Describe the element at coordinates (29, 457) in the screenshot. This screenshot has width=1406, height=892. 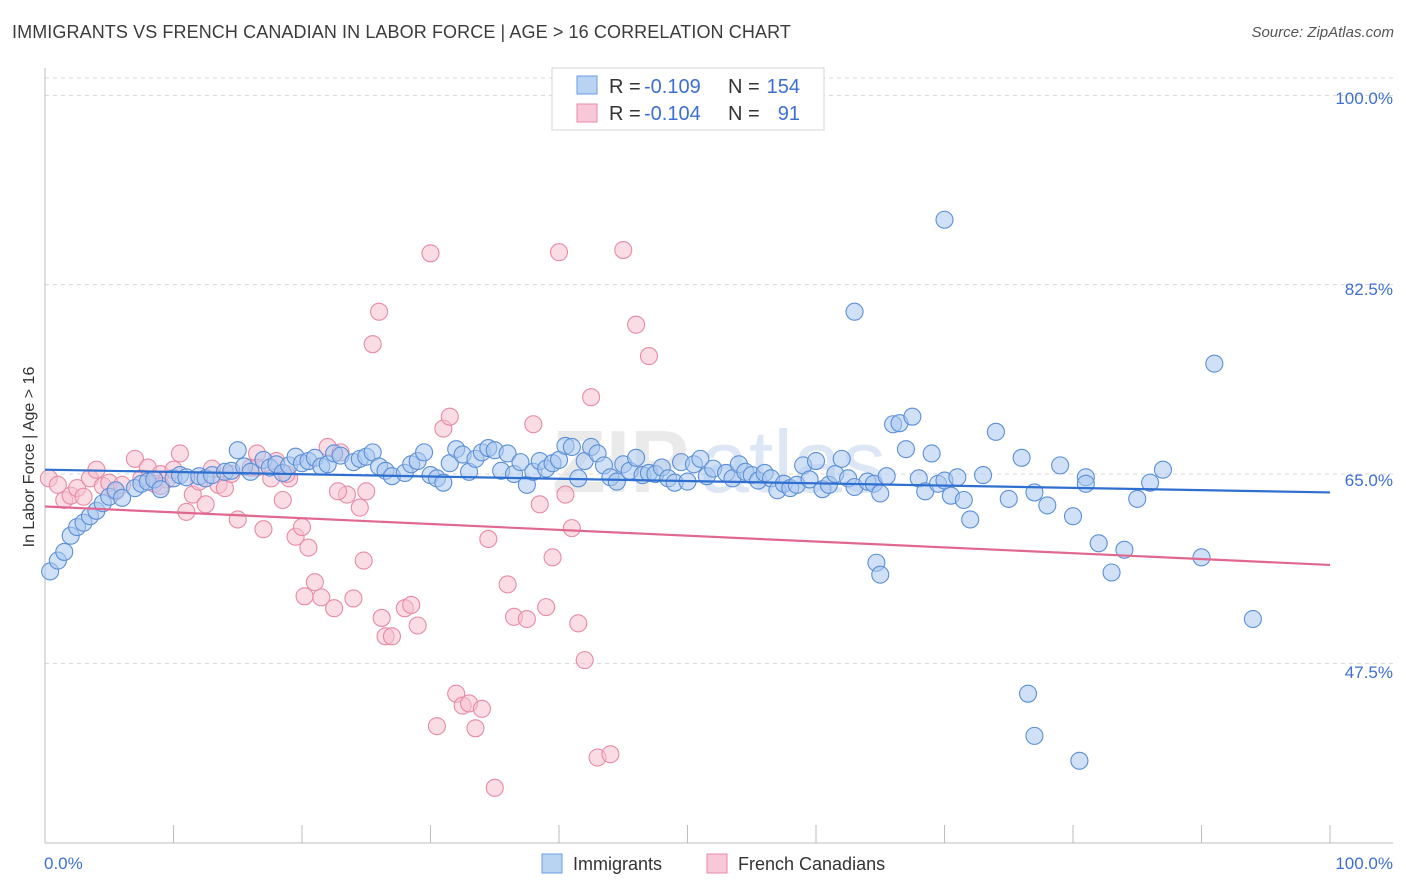
I see `y-axis-label: In Labor Force | Age > 16` at that location.